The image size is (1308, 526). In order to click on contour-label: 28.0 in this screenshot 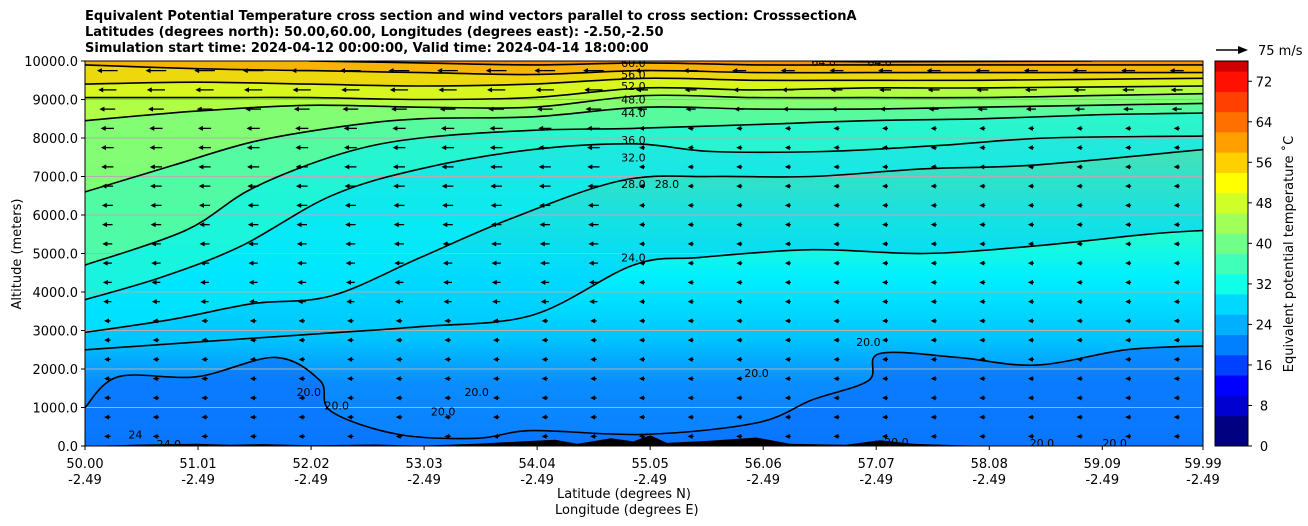, I will do `click(633, 184)`.